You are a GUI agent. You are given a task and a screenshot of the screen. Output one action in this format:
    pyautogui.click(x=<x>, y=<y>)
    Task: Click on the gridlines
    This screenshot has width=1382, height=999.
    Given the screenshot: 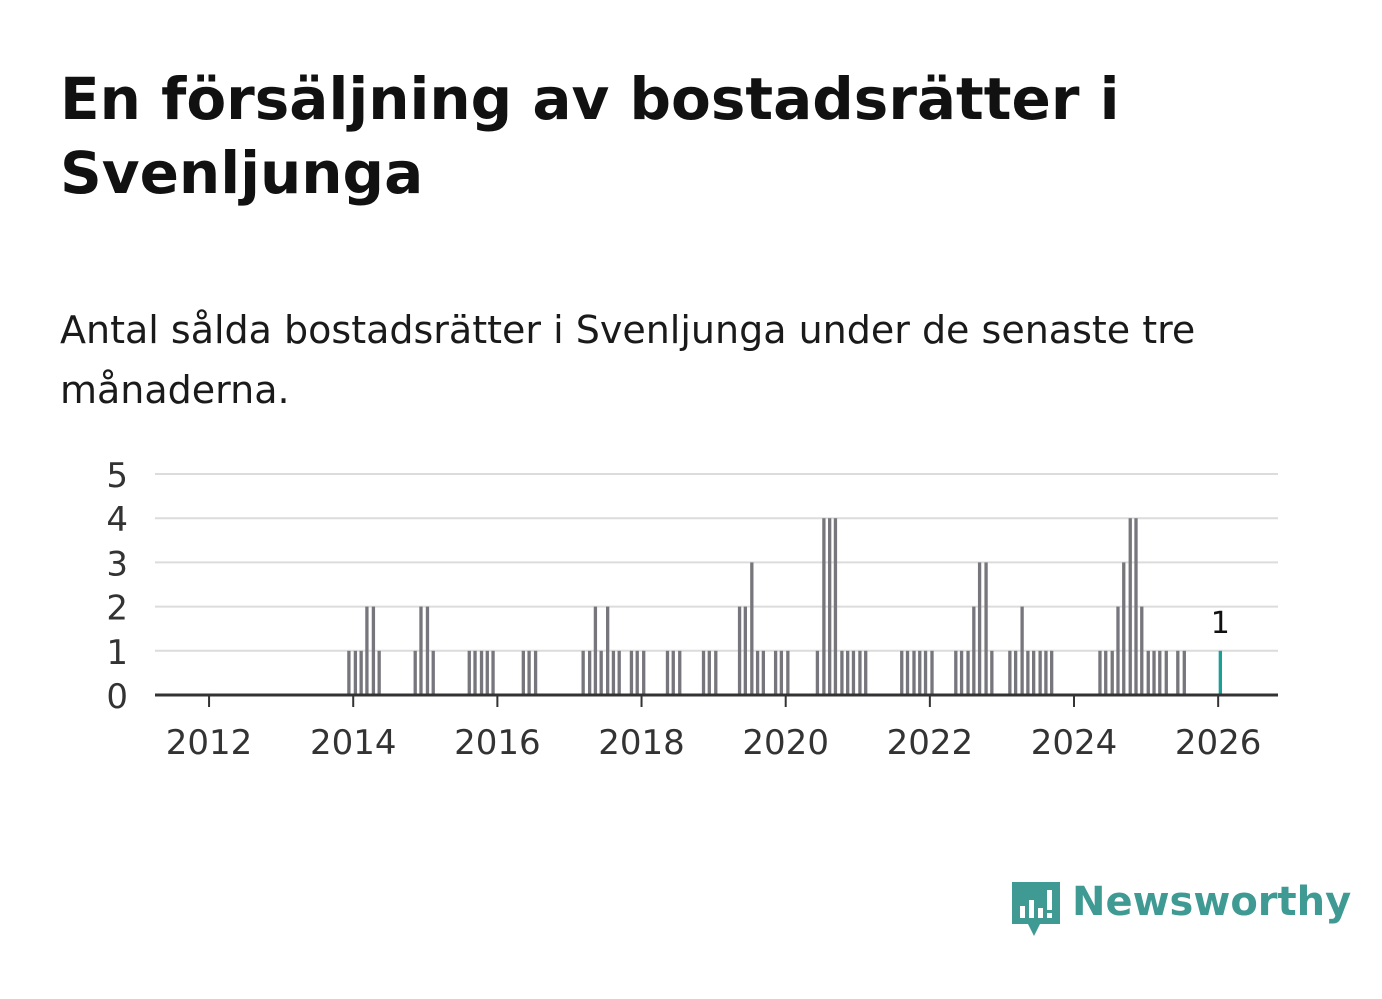 What is the action you would take?
    pyautogui.click(x=716, y=562)
    